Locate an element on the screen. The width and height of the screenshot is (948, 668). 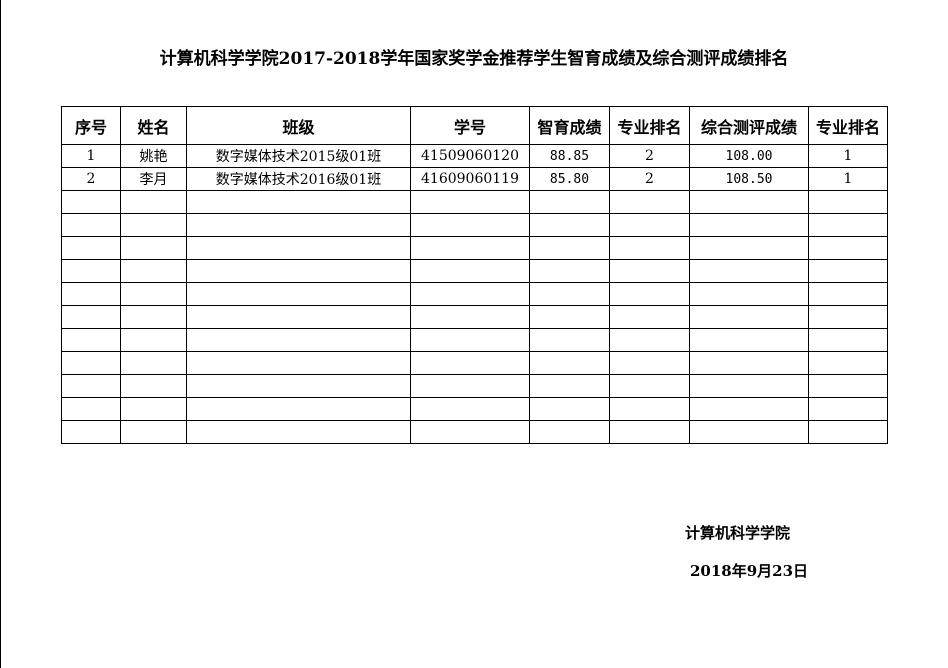
footer-org: 计算机科学学院 is located at coordinates (738, 533).